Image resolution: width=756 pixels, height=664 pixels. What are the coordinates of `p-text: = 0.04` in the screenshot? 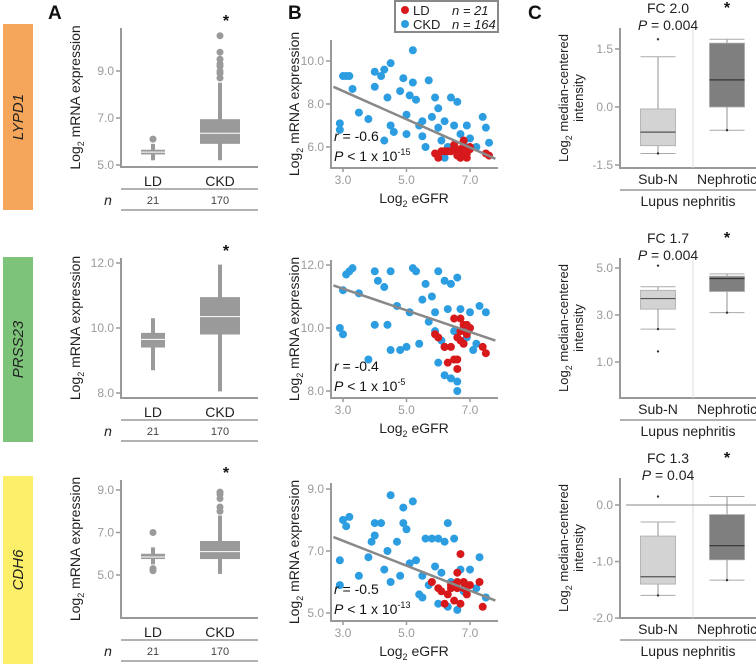 It's located at (672, 475).